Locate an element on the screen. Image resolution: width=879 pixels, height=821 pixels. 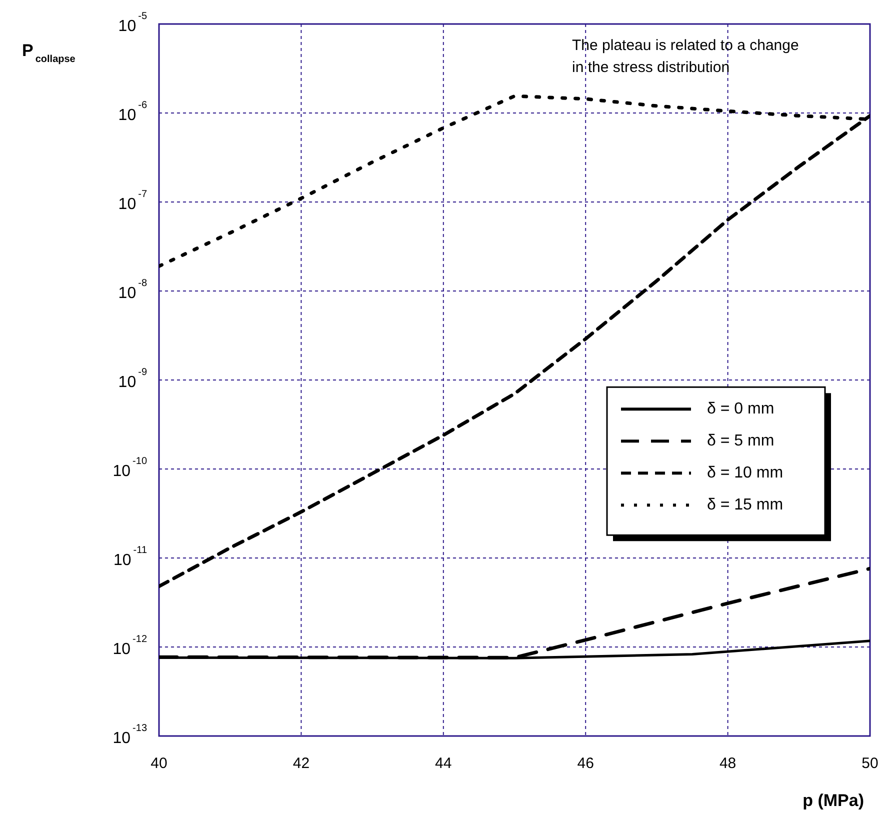
x-tick-label: 50 is located at coordinates (870, 763).